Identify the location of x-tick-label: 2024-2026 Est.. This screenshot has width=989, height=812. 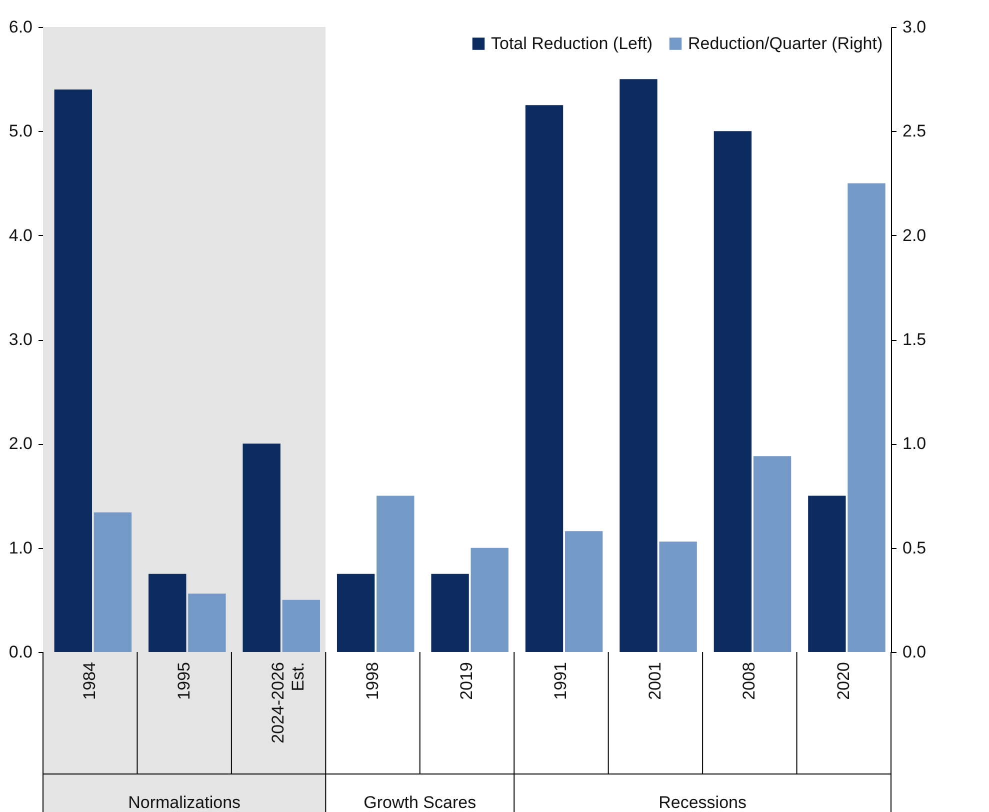
(288, 703).